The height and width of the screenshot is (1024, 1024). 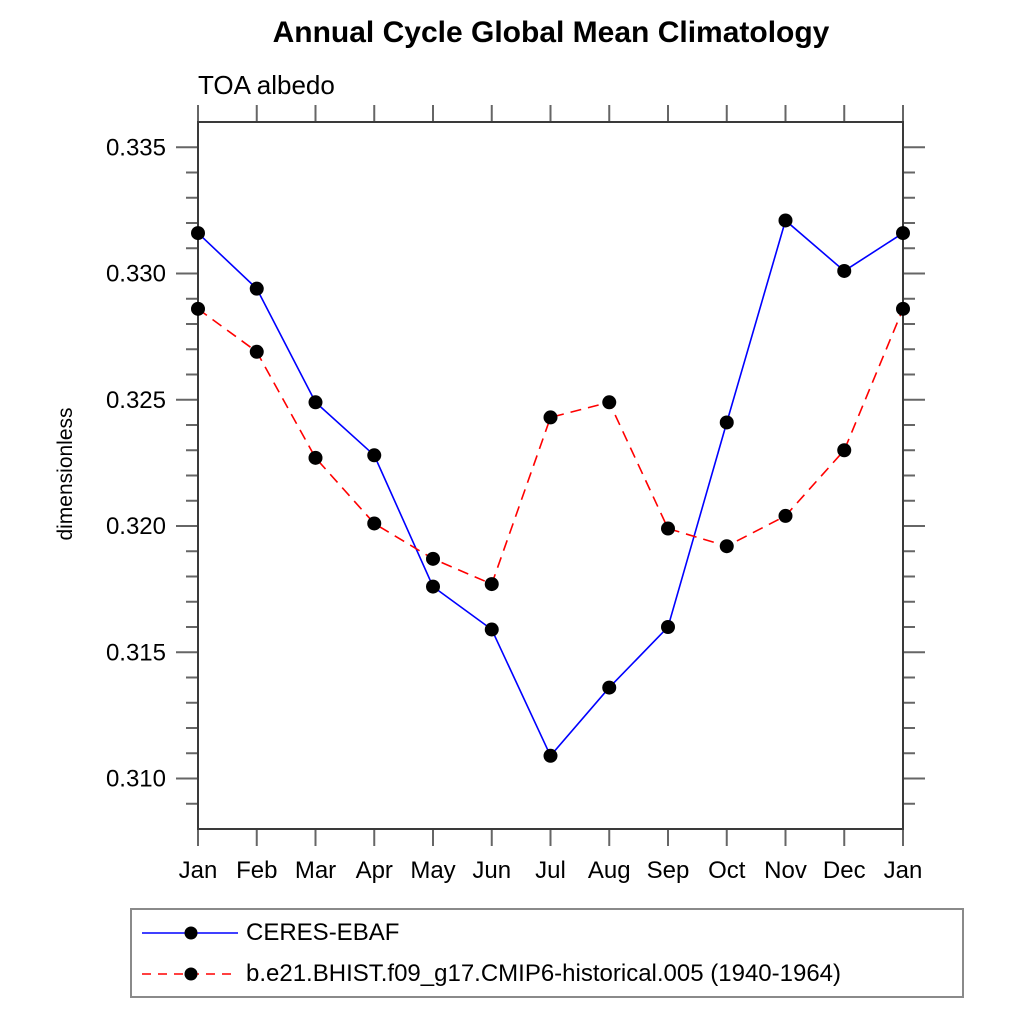 What do you see at coordinates (491, 870) in the screenshot?
I see `x-tick-label: Jun` at bounding box center [491, 870].